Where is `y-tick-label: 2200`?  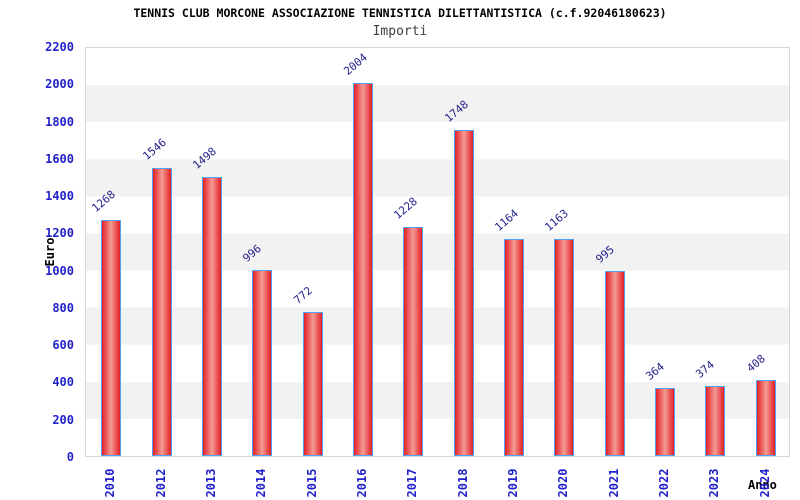
y-tick-label: 2200 is located at coordinates (59, 47).